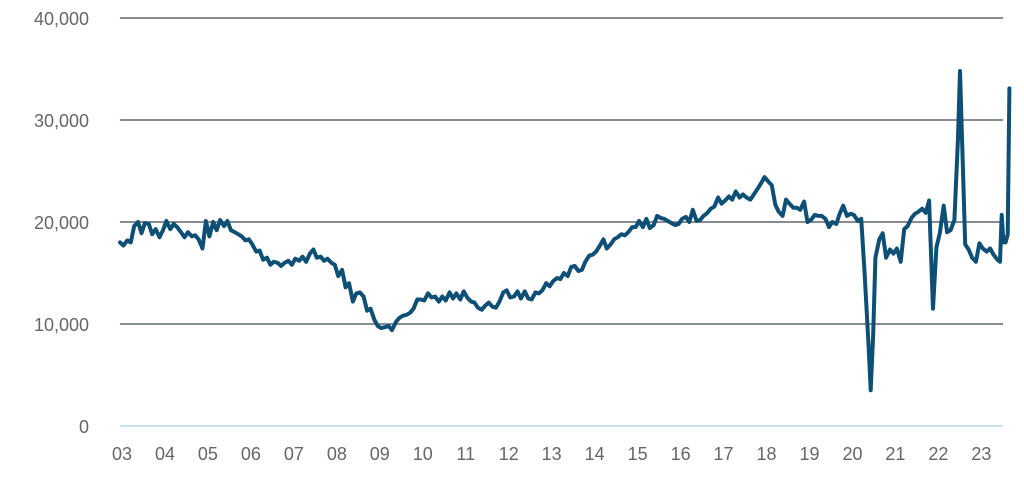 The height and width of the screenshot is (501, 1024). Describe the element at coordinates (294, 454) in the screenshot. I see `x-tick-label: 07` at that location.